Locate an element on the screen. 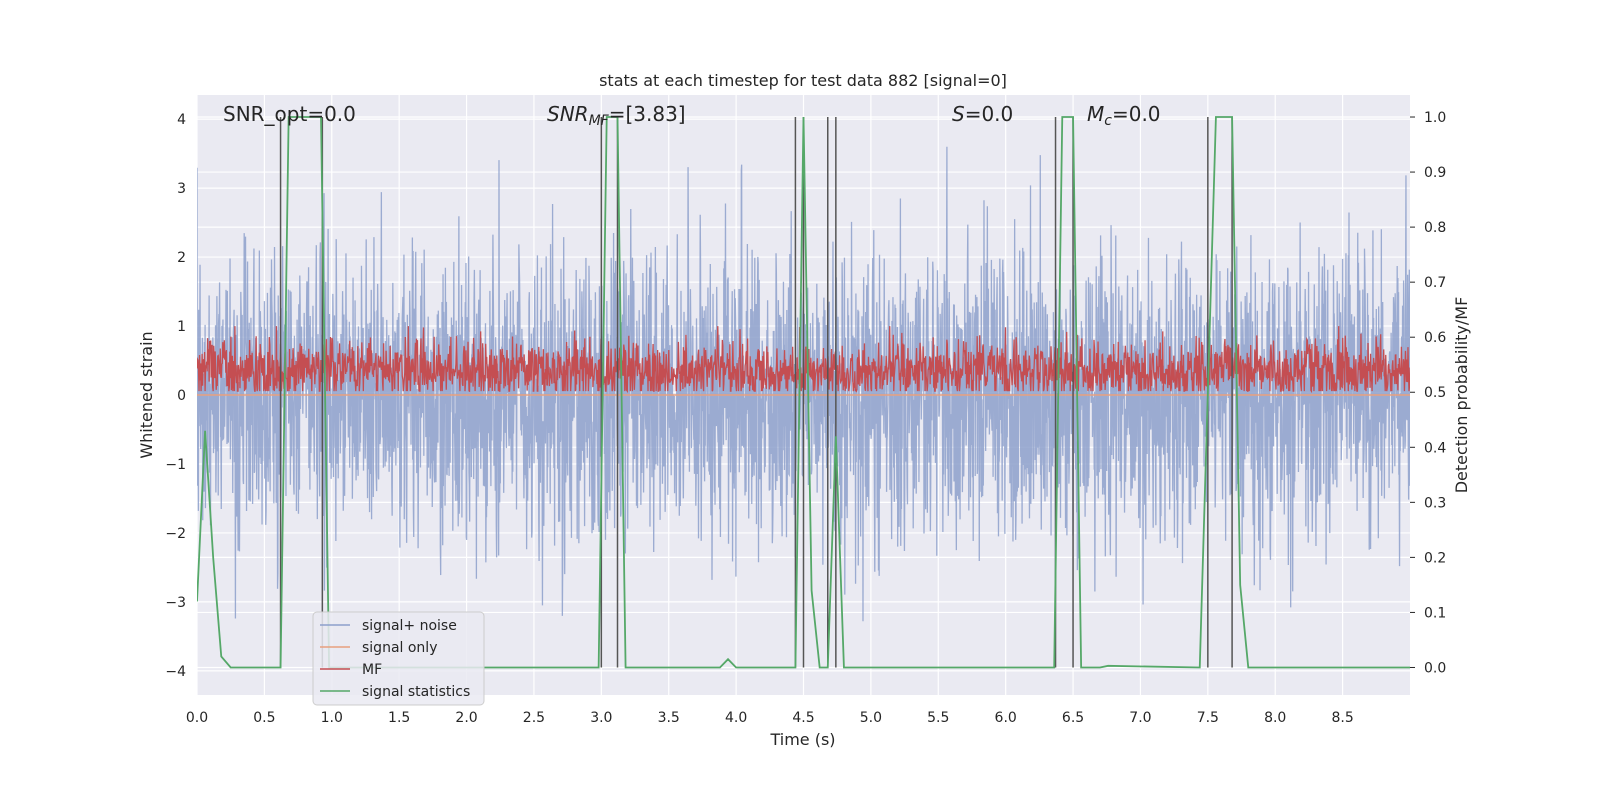 The width and height of the screenshot is (1600, 800). legend-label-signal-noise: signal+ noise is located at coordinates (409, 626).